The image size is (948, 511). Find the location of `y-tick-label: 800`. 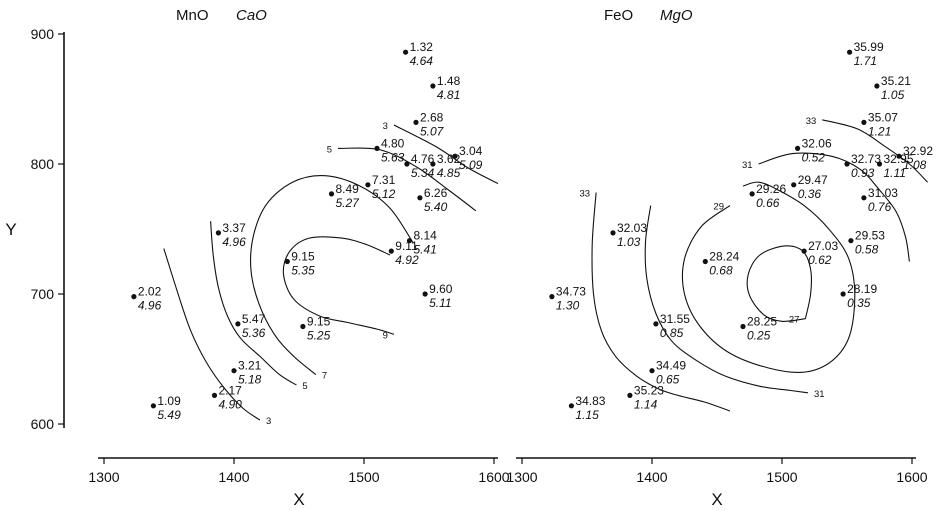

y-tick-label: 800 is located at coordinates (43, 164).